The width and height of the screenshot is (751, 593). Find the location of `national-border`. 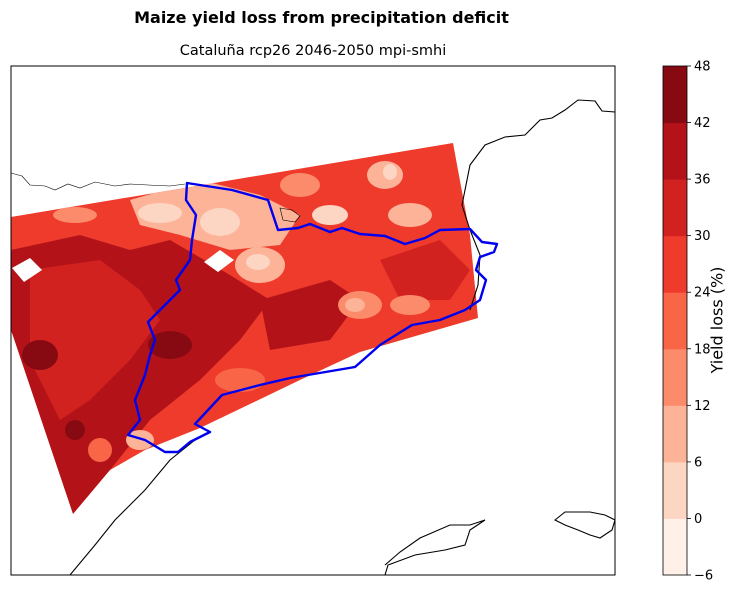

national-border is located at coordinates (98, 181).